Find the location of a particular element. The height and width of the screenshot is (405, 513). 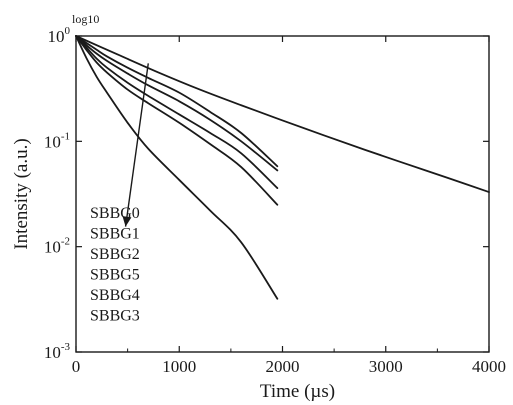

y-tick-label: 10⁻² is located at coordinates (57, 246).